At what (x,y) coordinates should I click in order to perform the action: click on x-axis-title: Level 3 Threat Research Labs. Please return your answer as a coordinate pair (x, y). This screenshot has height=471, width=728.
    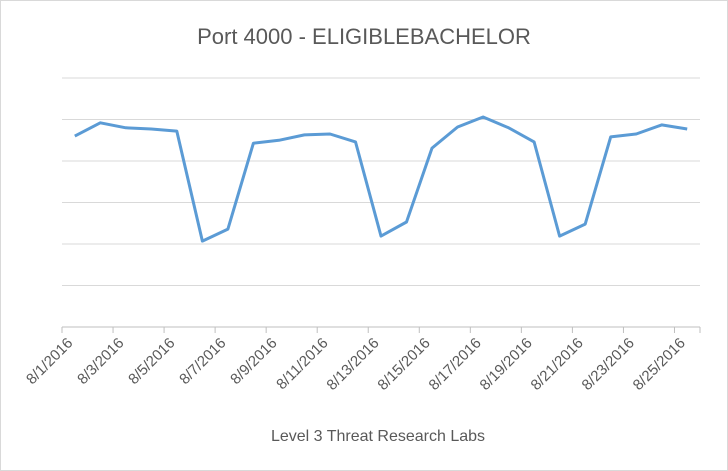
    Looking at the image, I should click on (378, 436).